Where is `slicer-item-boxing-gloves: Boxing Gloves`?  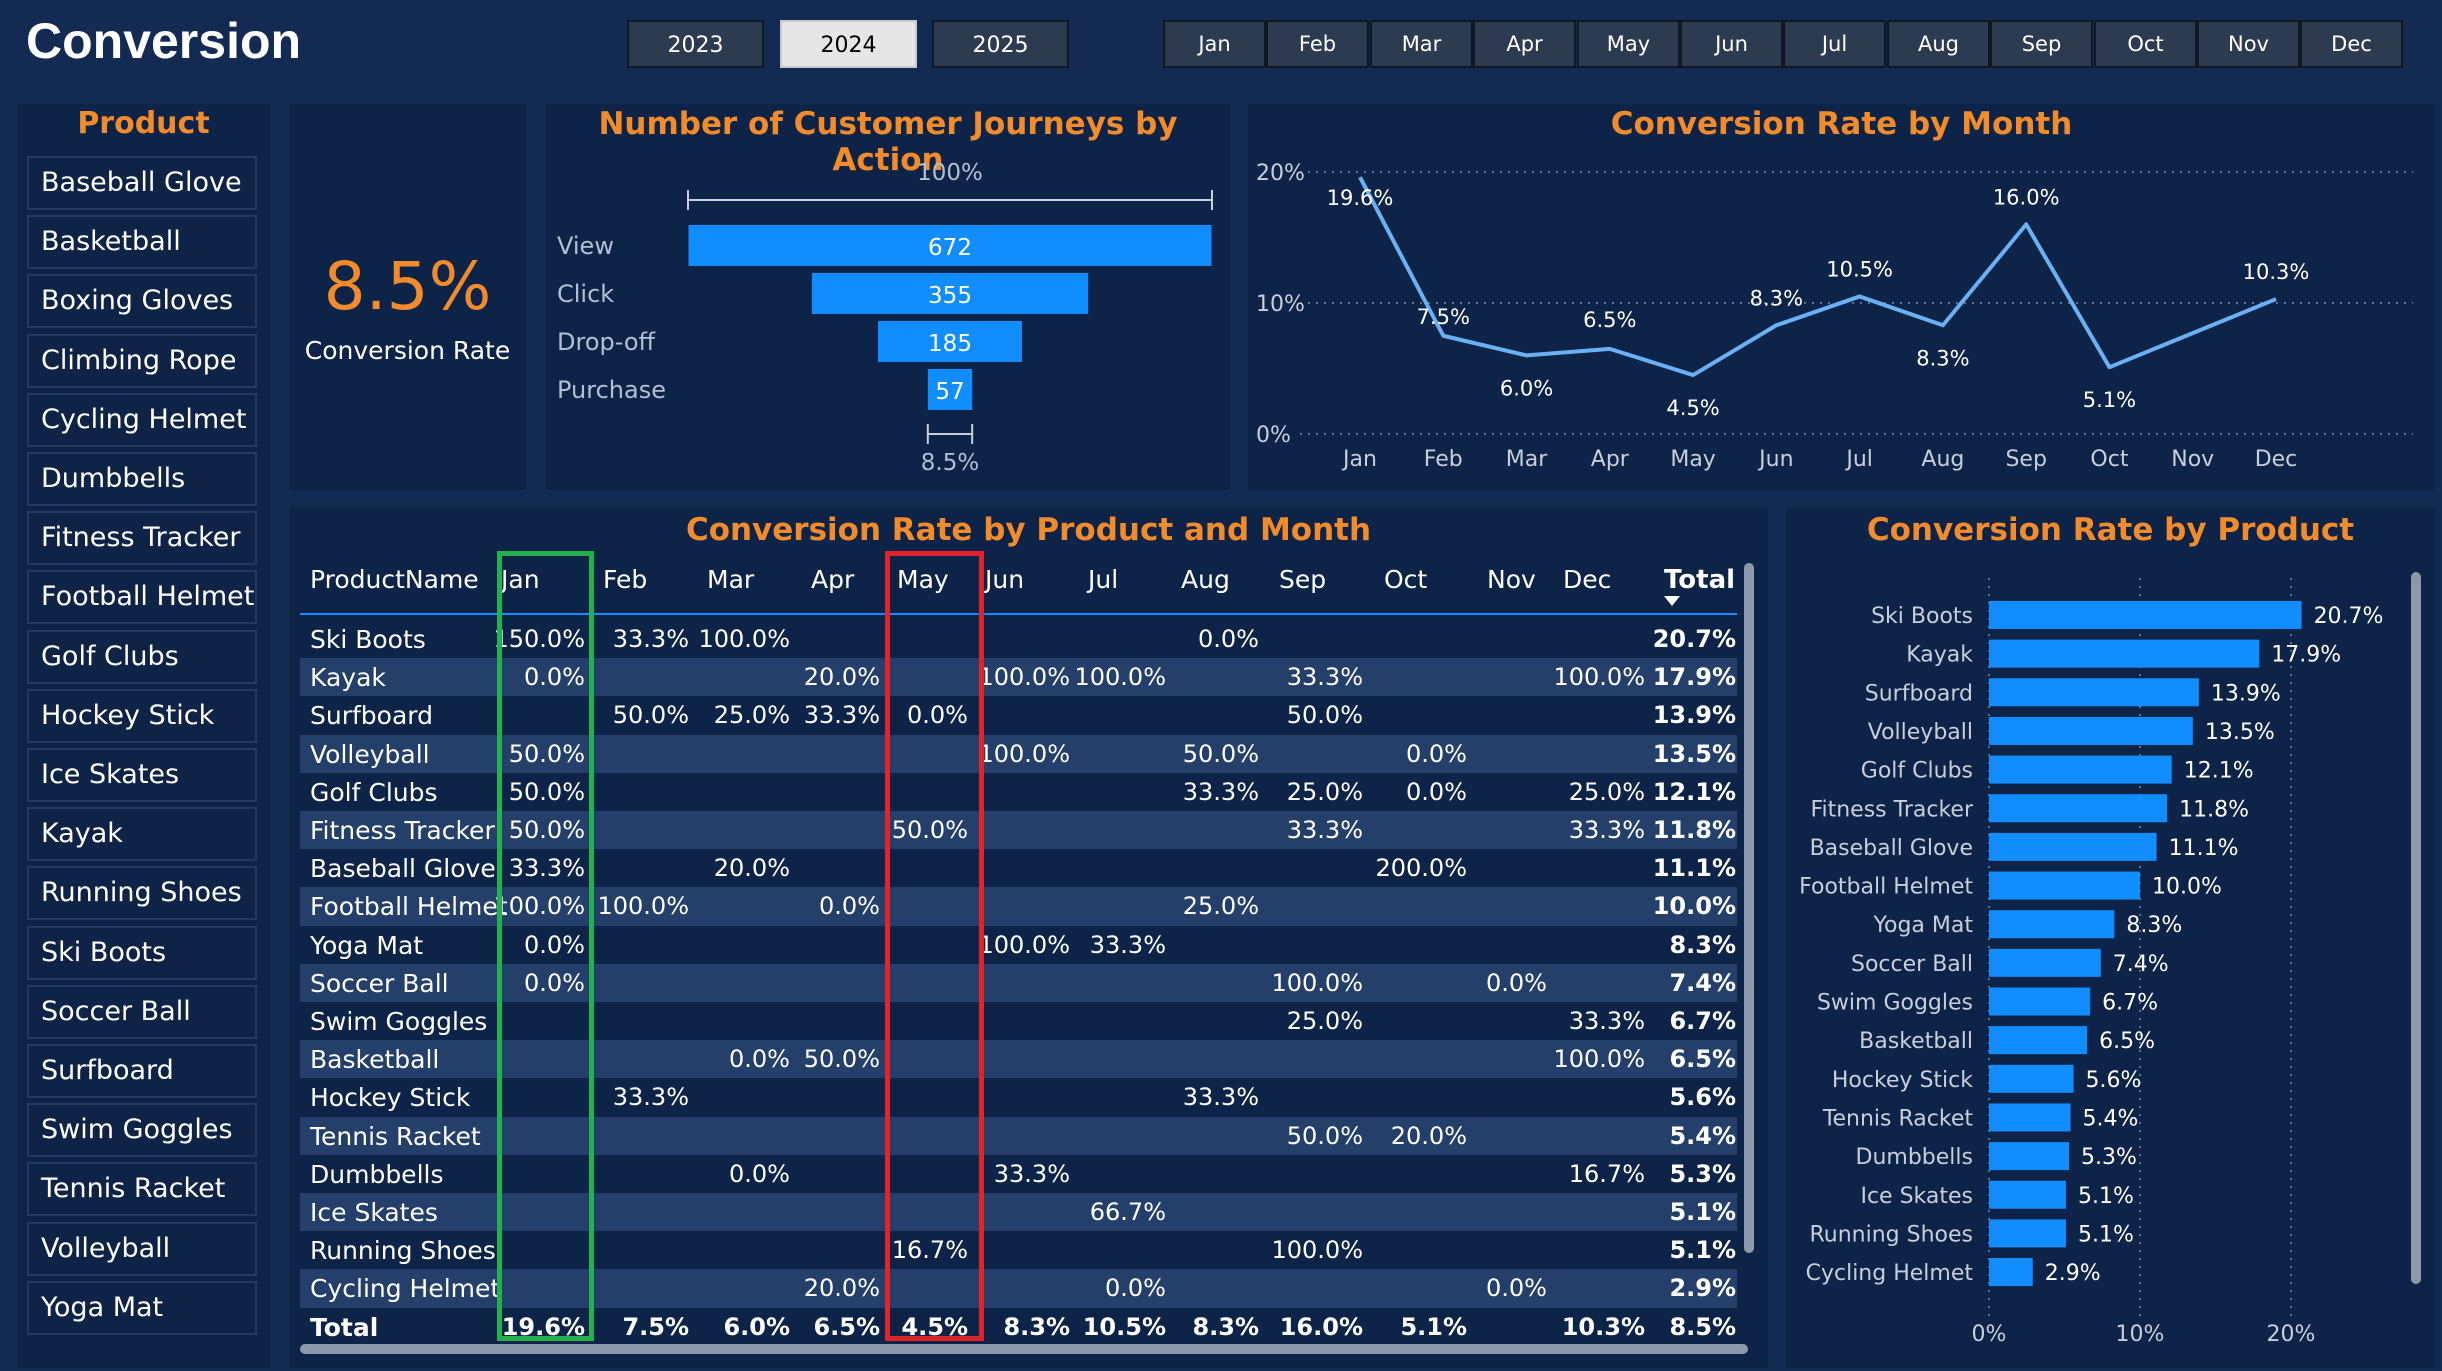
slicer-item-boxing-gloves: Boxing Gloves is located at coordinates (142, 301).